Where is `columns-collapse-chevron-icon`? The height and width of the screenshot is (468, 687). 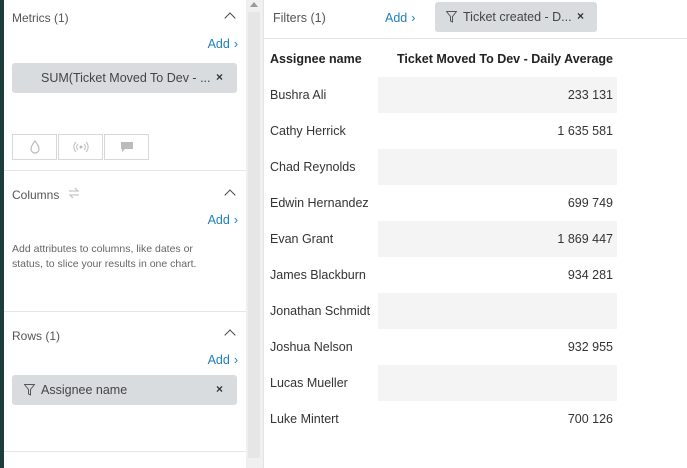
columns-collapse-chevron-icon is located at coordinates (230, 195).